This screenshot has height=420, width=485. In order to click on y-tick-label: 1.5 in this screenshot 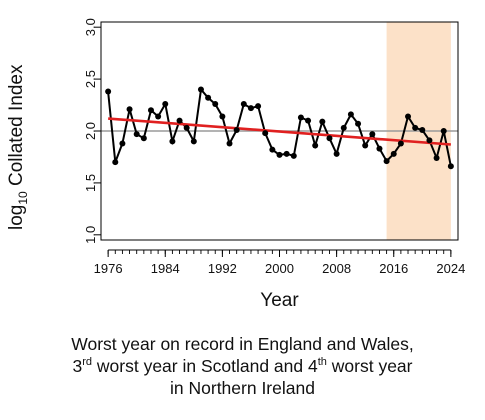, I will do `click(90, 183)`.